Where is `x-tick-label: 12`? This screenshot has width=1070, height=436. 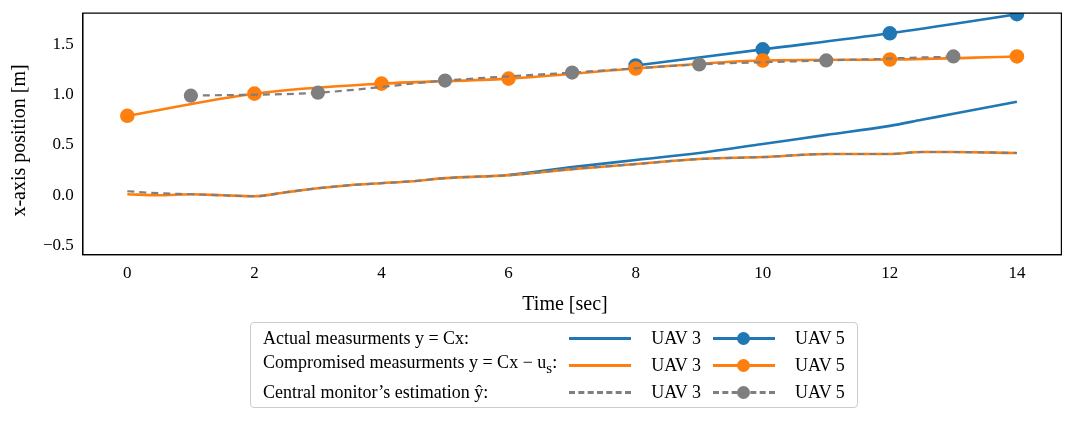 x-tick-label: 12 is located at coordinates (890, 273).